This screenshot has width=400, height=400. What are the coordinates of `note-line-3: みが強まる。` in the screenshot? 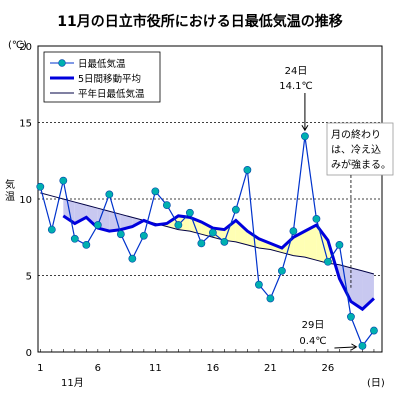 It's located at (361, 164).